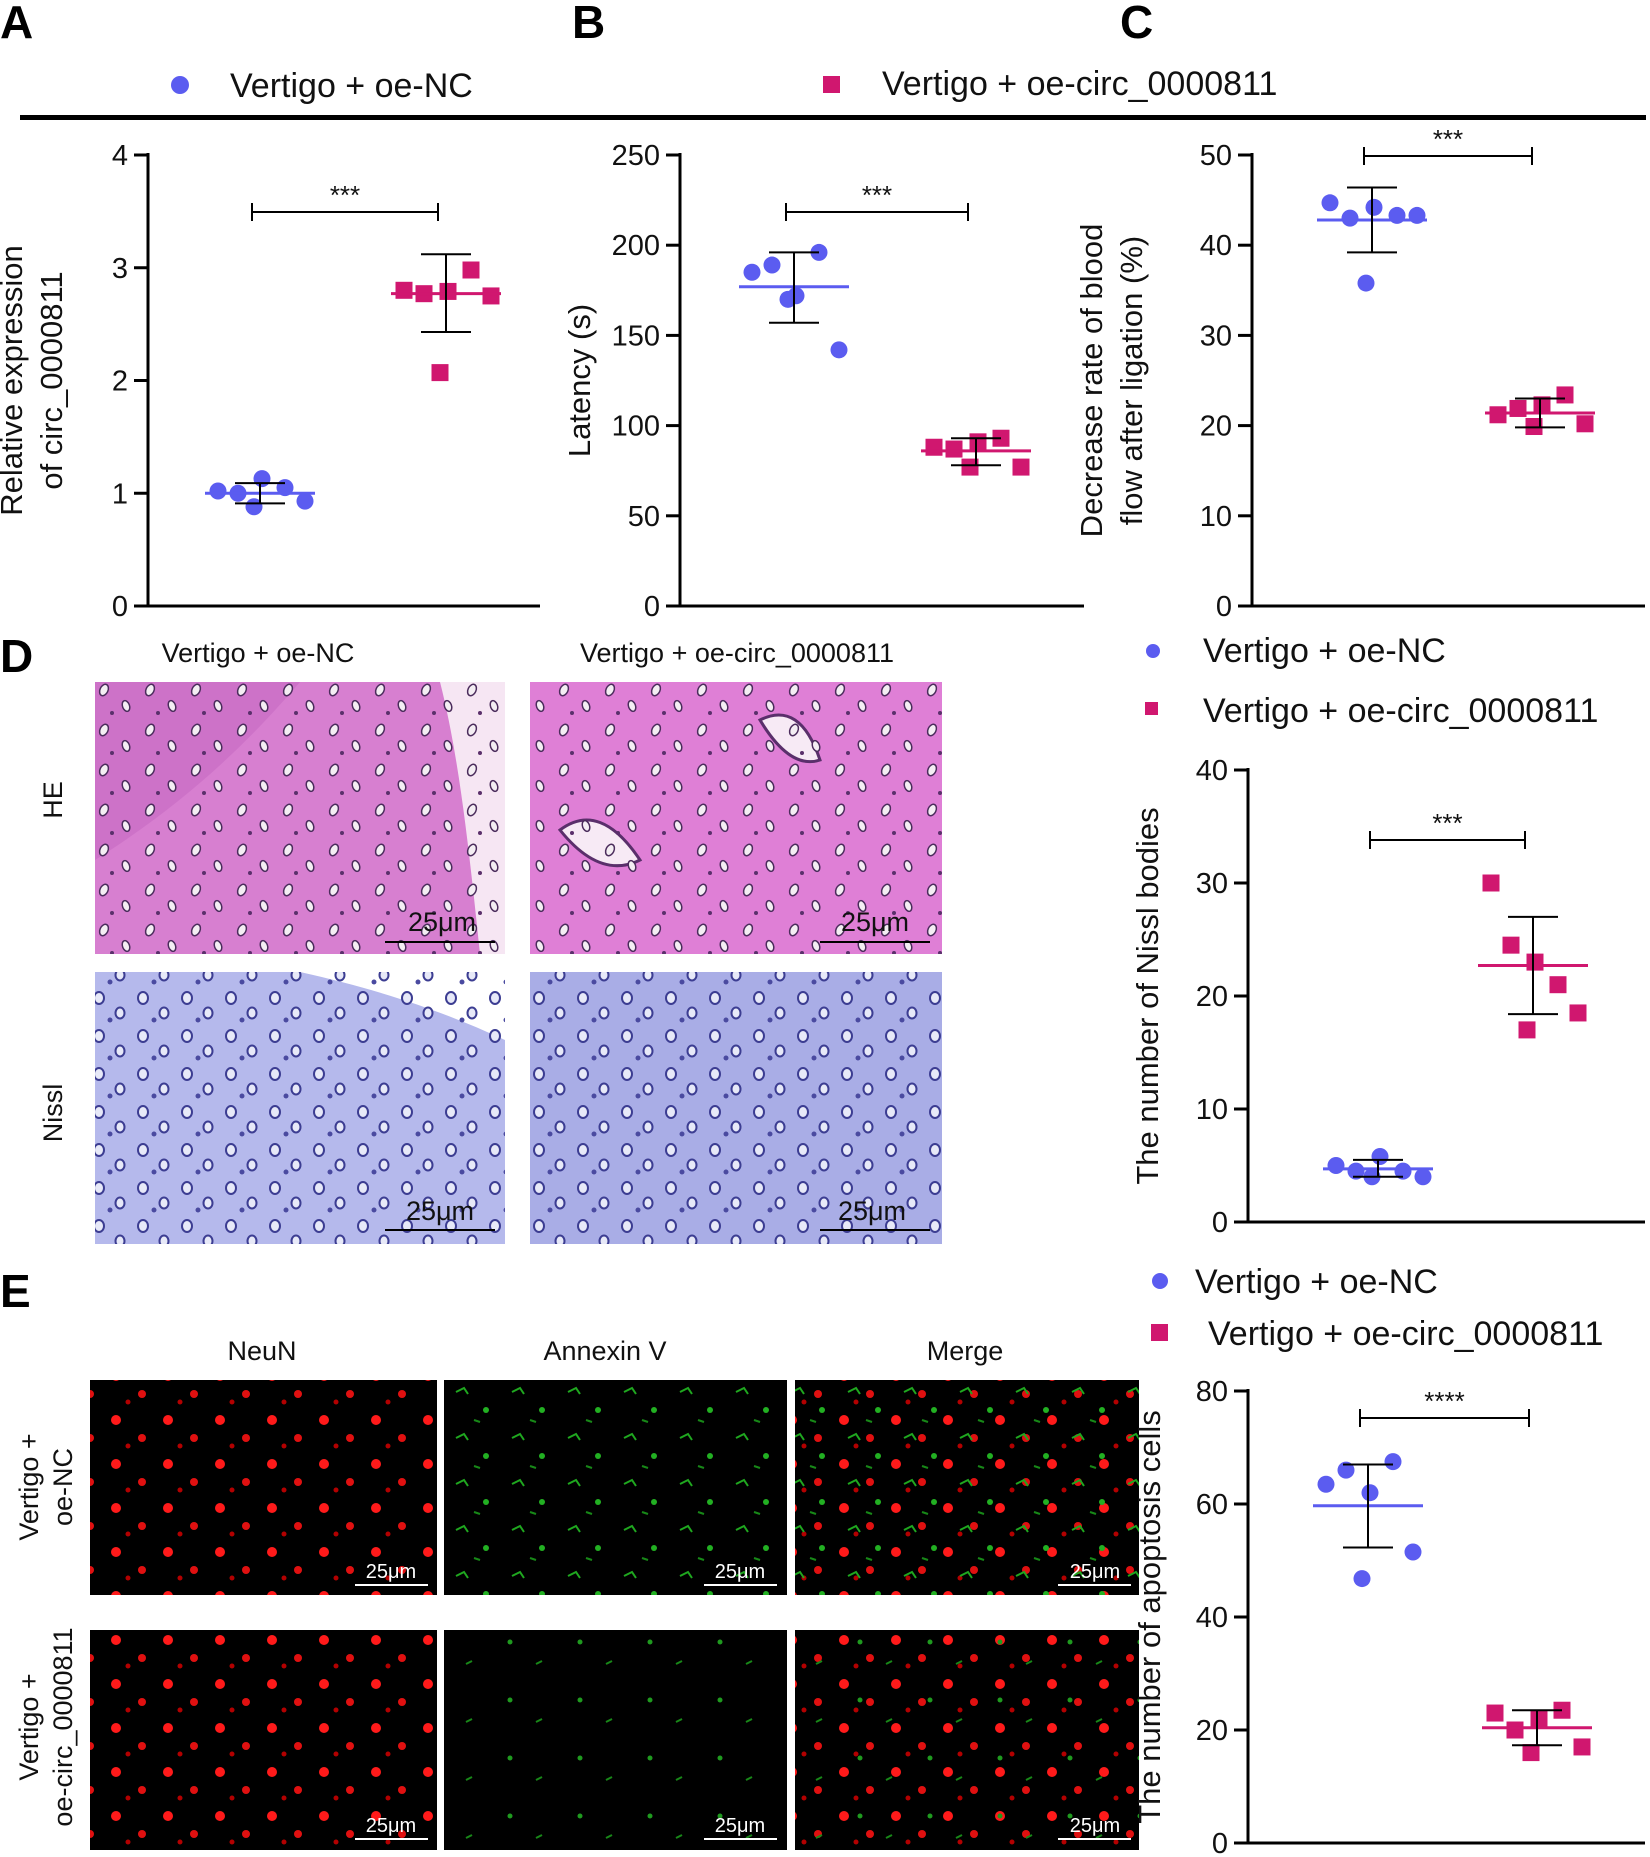  I want to click on panel-letter-e: E, so click(15, 1291).